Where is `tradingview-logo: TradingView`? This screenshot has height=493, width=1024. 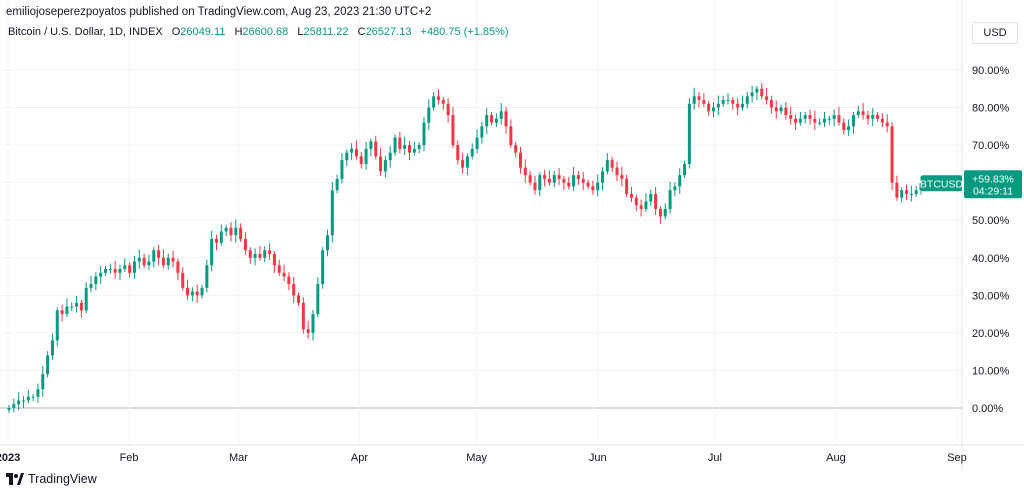 tradingview-logo: TradingView is located at coordinates (51, 479).